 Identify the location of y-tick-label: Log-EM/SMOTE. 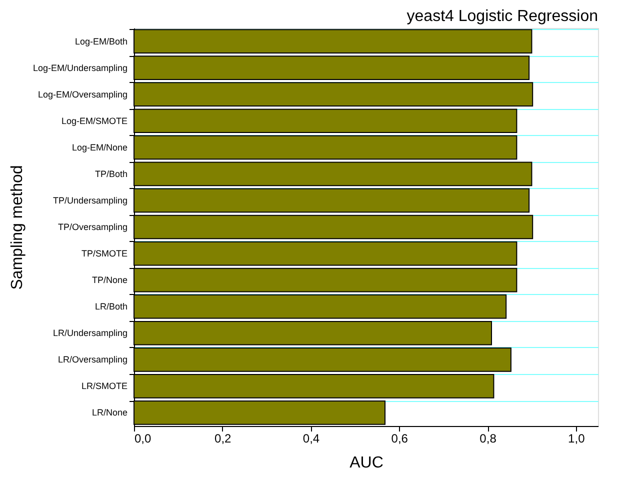
(94, 121).